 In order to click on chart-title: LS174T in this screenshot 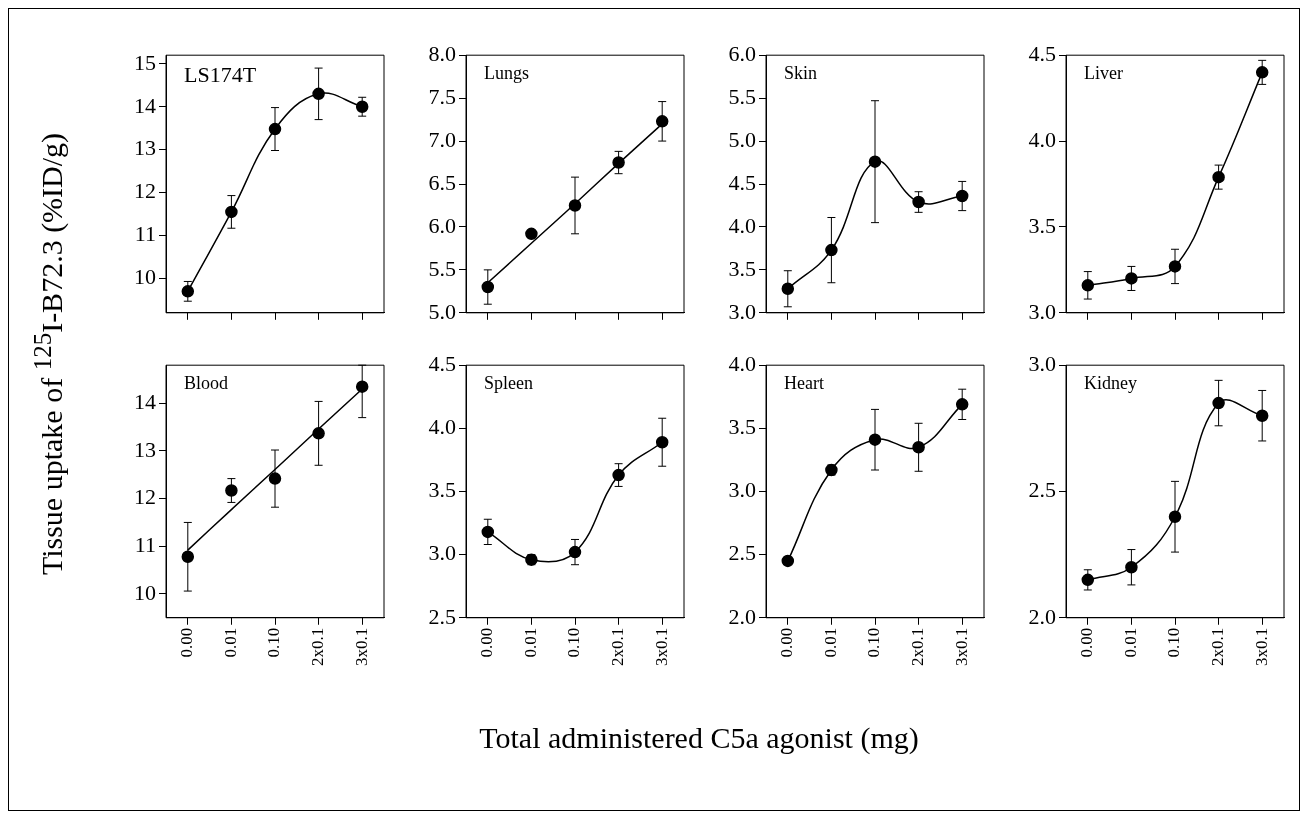, I will do `click(220, 74)`.